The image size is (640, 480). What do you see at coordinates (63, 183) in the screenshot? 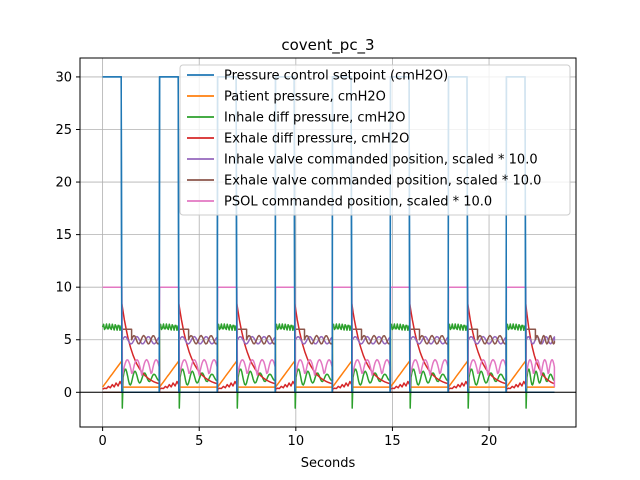
I see `y-tick-label: 20` at bounding box center [63, 183].